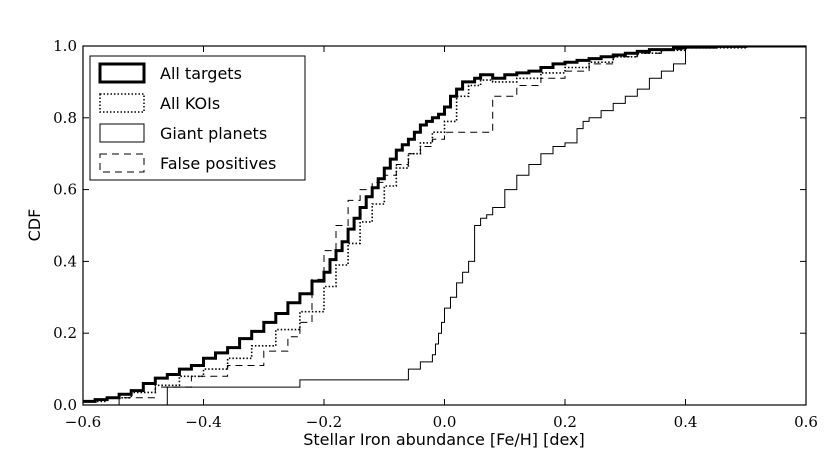  What do you see at coordinates (686, 422) in the screenshot?
I see `x-tick-label: 0.4` at bounding box center [686, 422].